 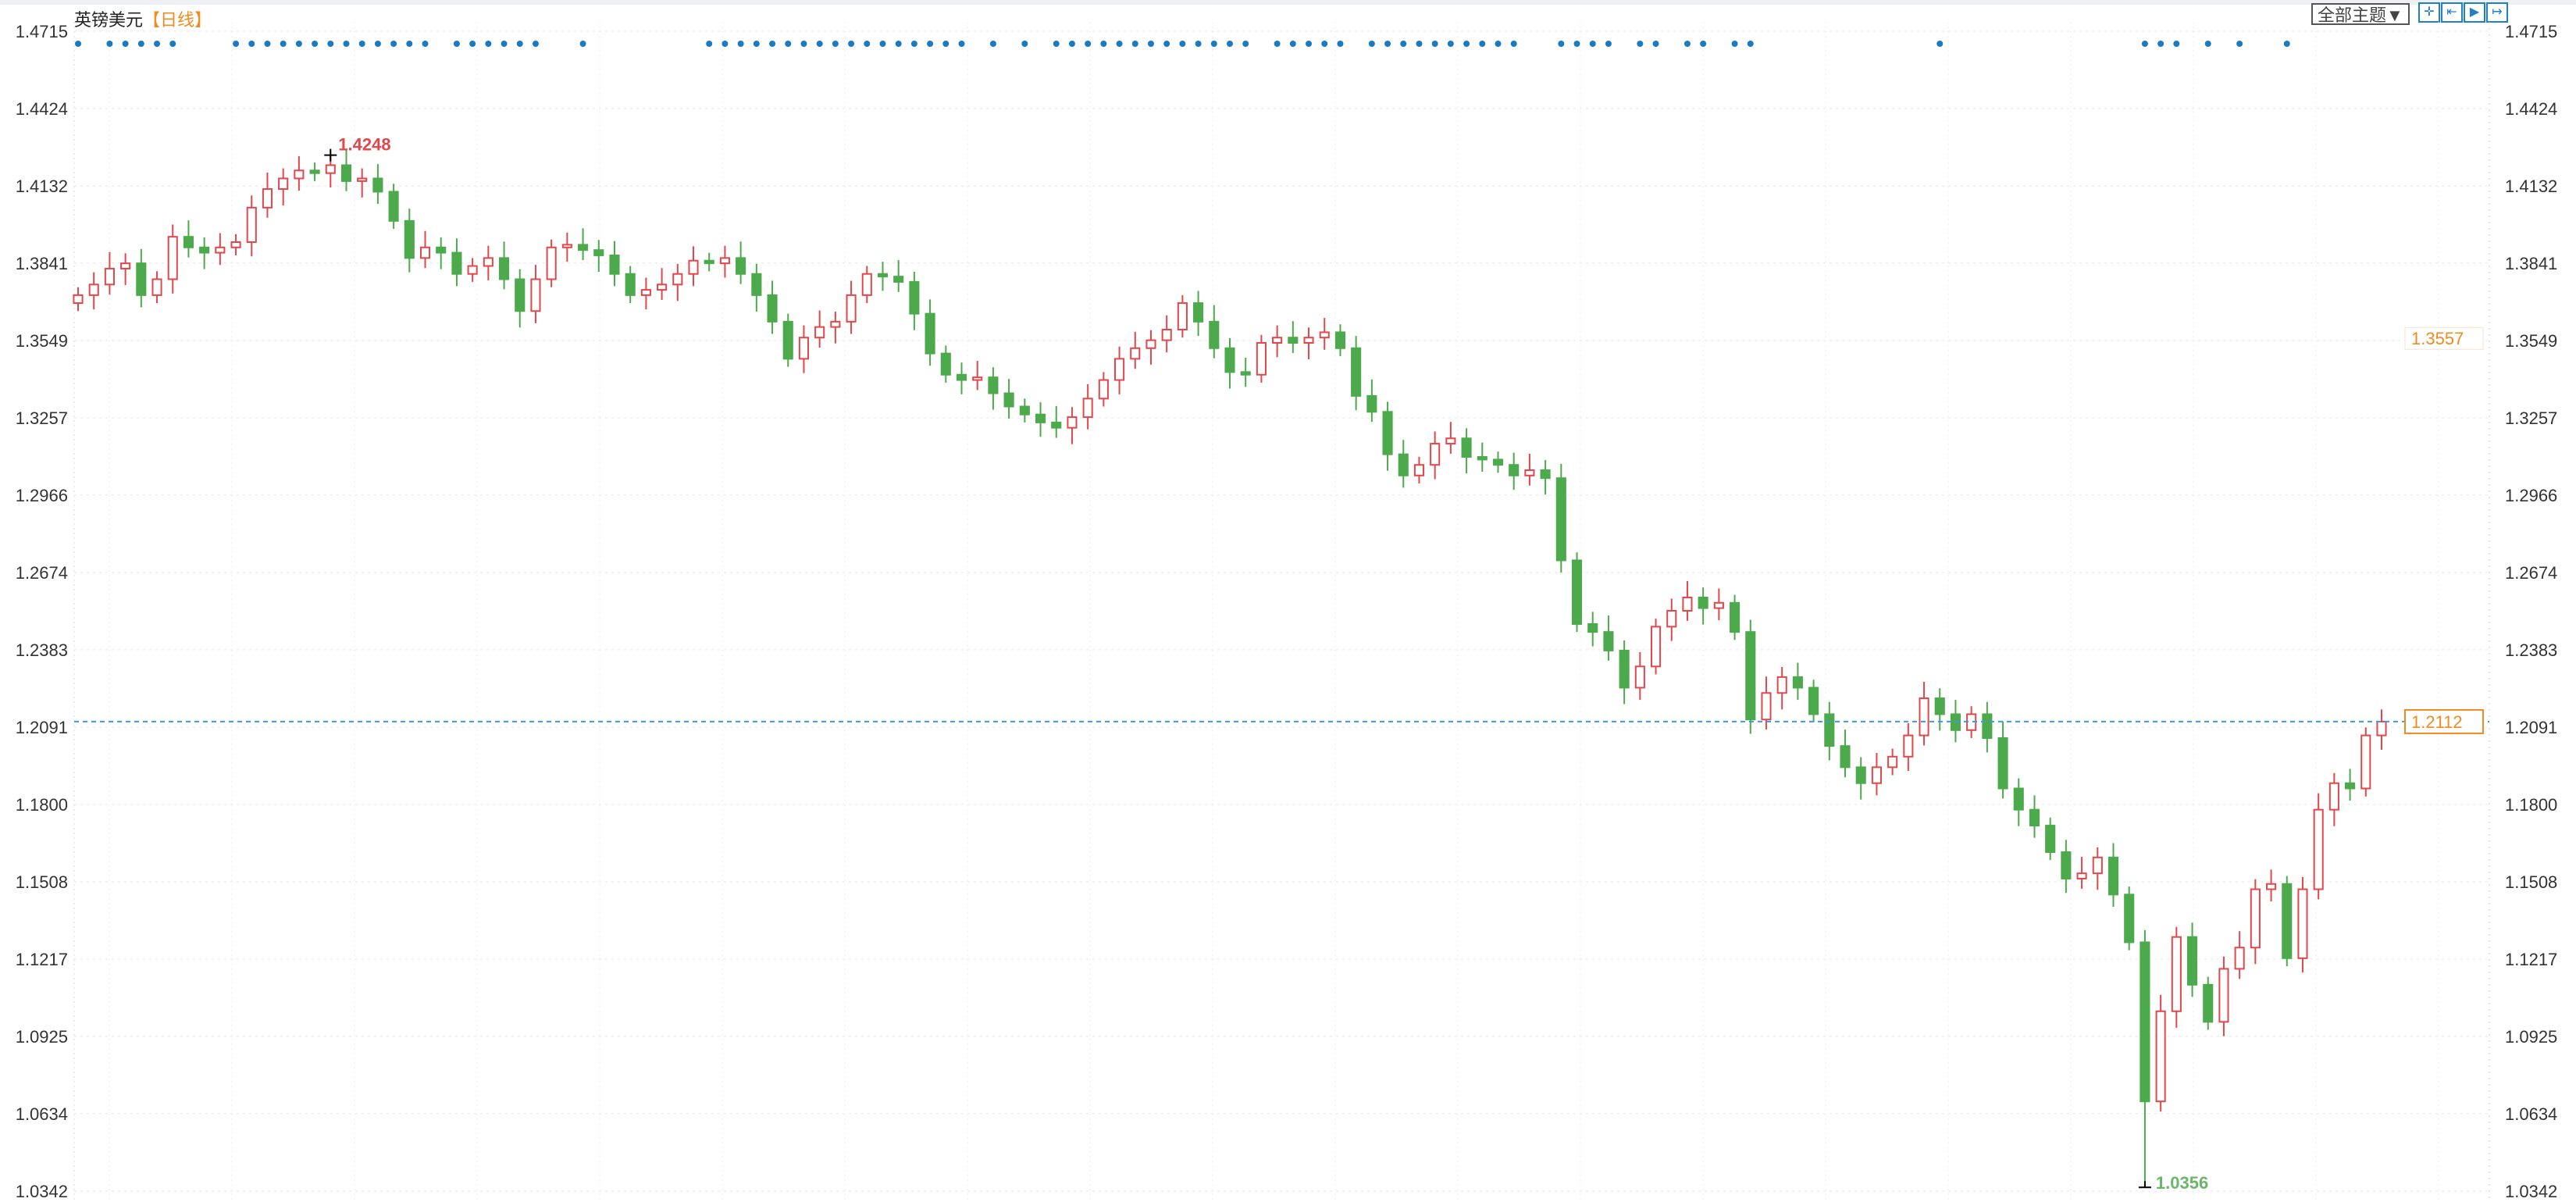 I want to click on event-markers, so click(x=1182, y=44).